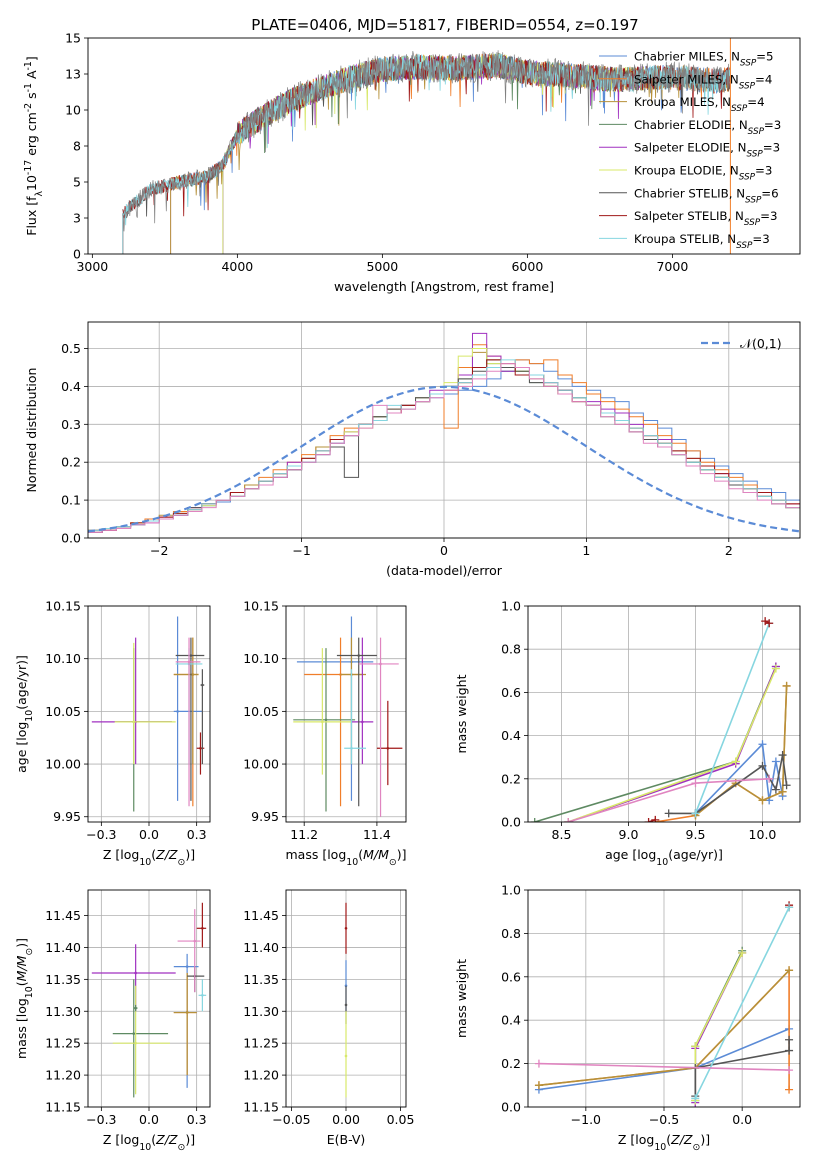  I want to click on legend-label: Kroupa STELIB, NSSP=3, so click(702, 241).